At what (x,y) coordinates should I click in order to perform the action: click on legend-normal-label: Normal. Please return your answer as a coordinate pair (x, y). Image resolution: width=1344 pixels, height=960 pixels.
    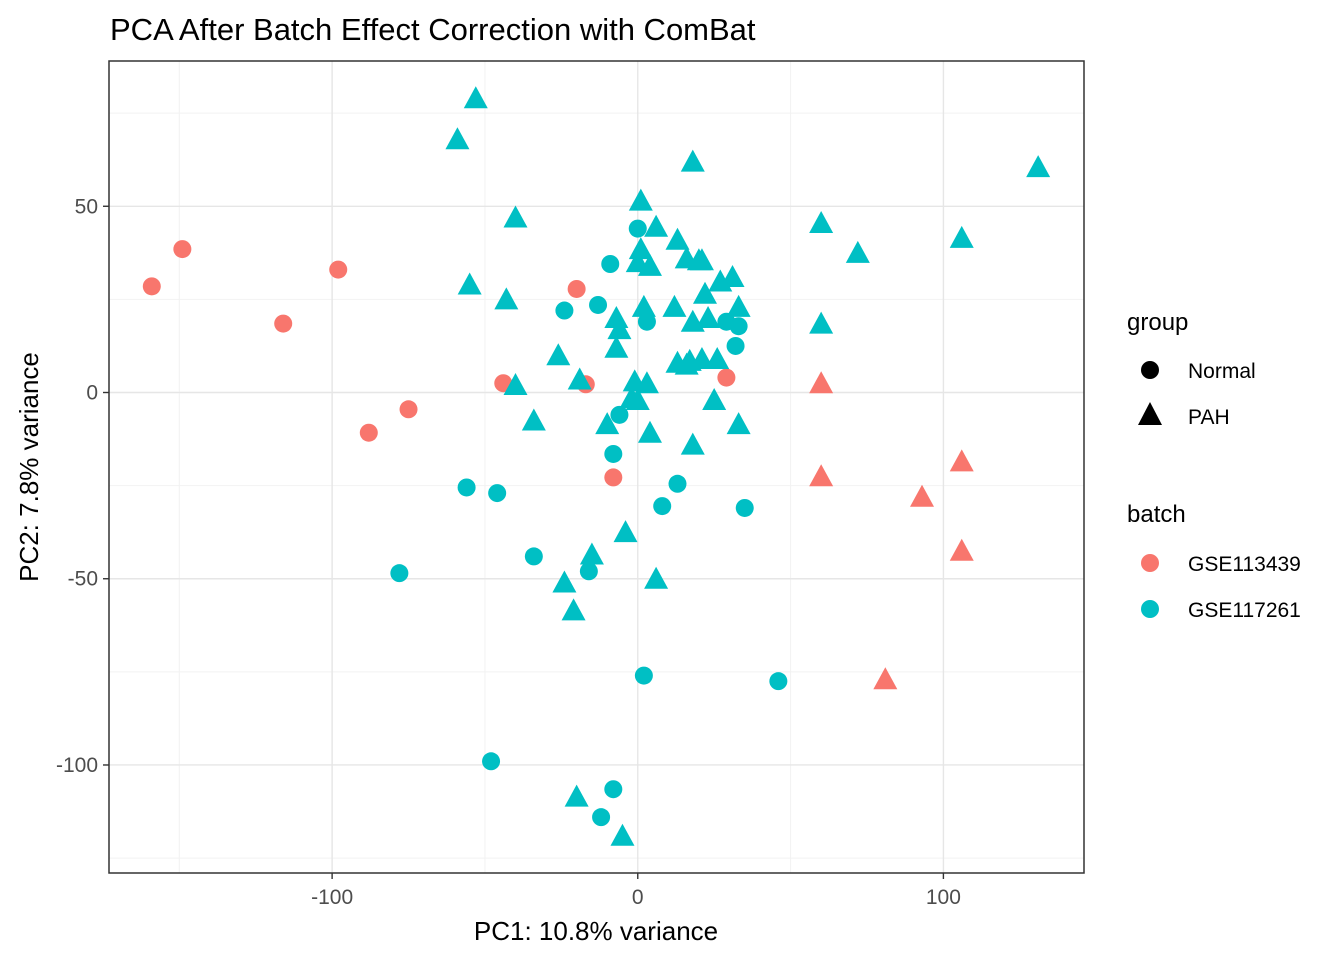
    Looking at the image, I should click on (1222, 371).